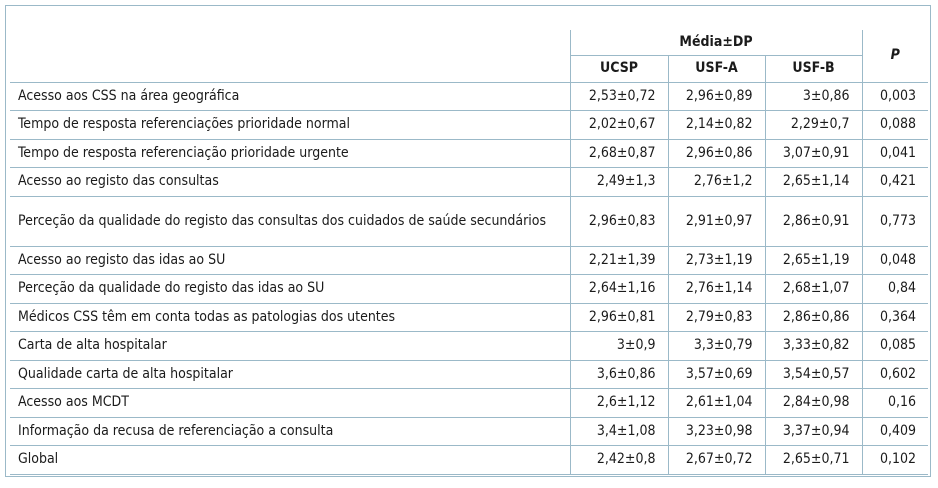  I want to click on column-header: USF-A, so click(716, 68).